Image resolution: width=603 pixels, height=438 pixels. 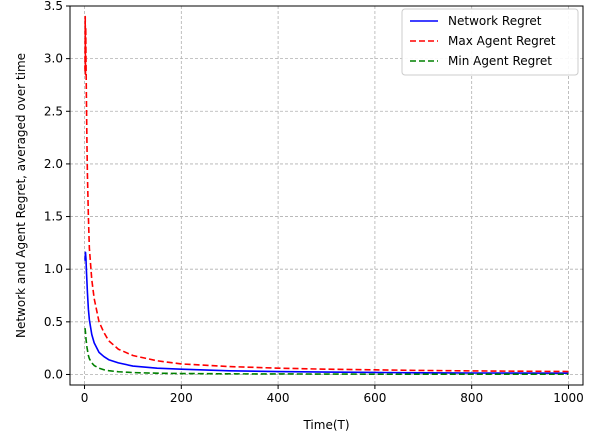 What do you see at coordinates (500, 61) in the screenshot?
I see `legend-entry-label: Min Agent Regret` at bounding box center [500, 61].